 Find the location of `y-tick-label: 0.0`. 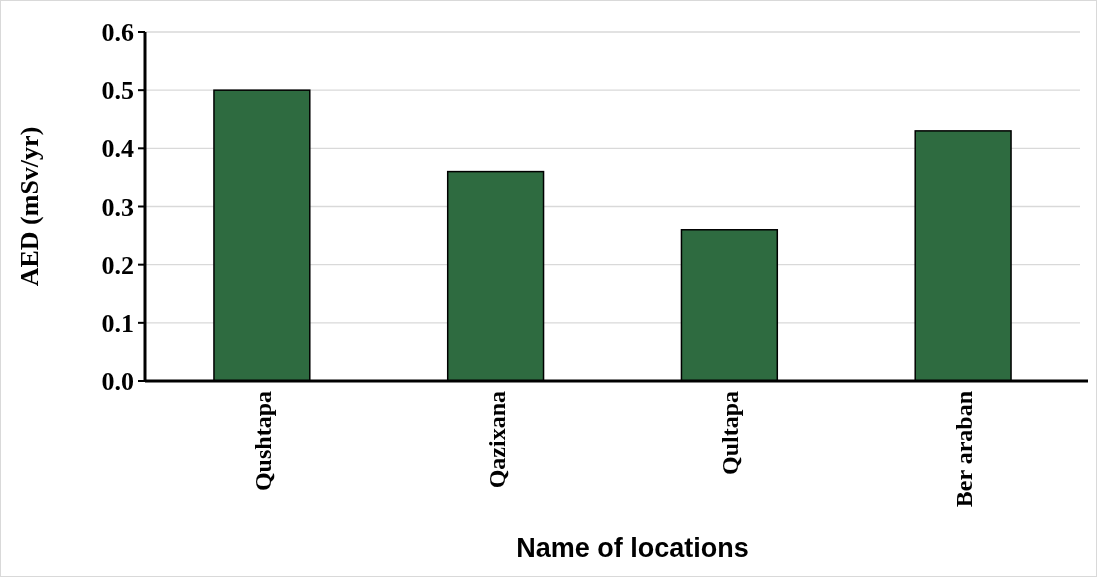

y-tick-label: 0.0 is located at coordinates (117, 382).